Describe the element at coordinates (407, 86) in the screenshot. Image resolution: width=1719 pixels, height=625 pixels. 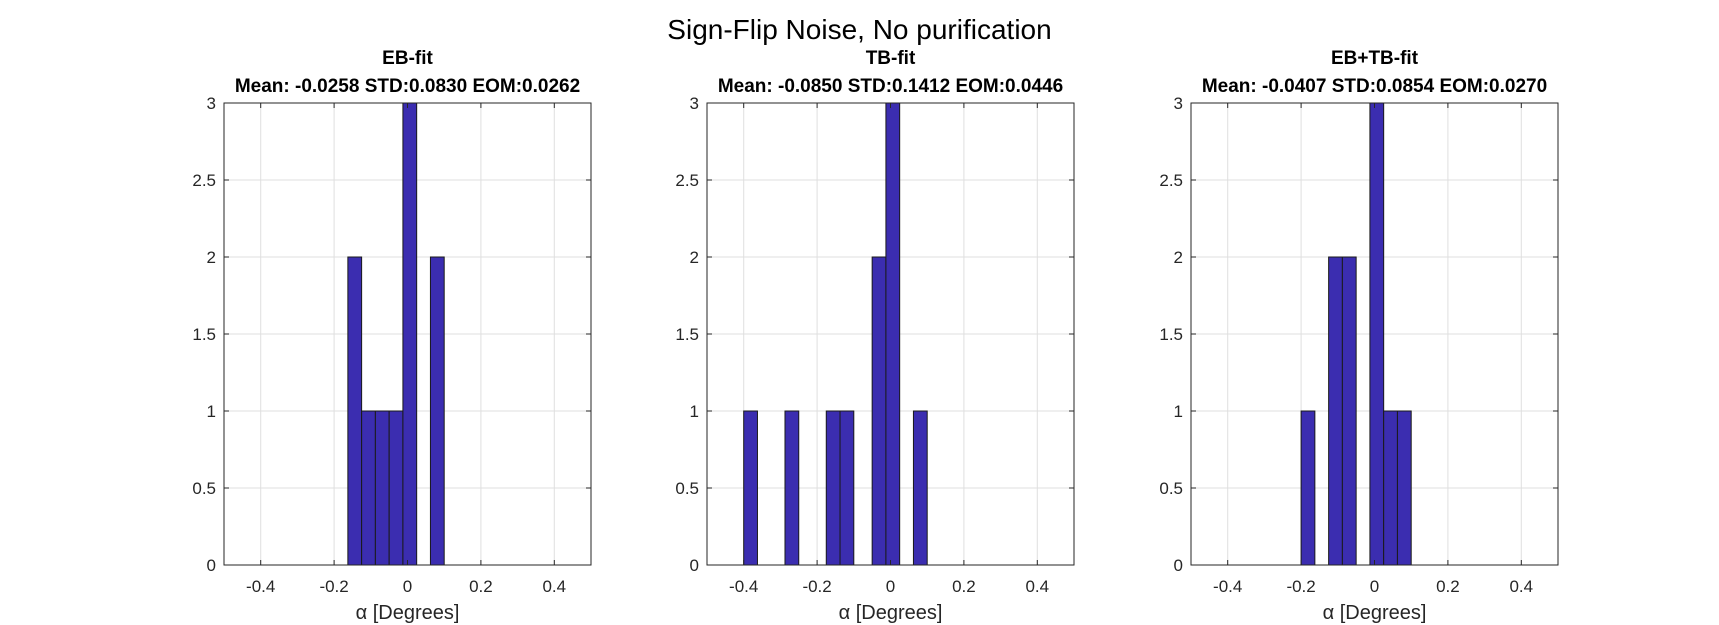
I see `panel-stats-subtitle: Mean: -0.0258 STD:0.0830 EOM:0.0262` at that location.